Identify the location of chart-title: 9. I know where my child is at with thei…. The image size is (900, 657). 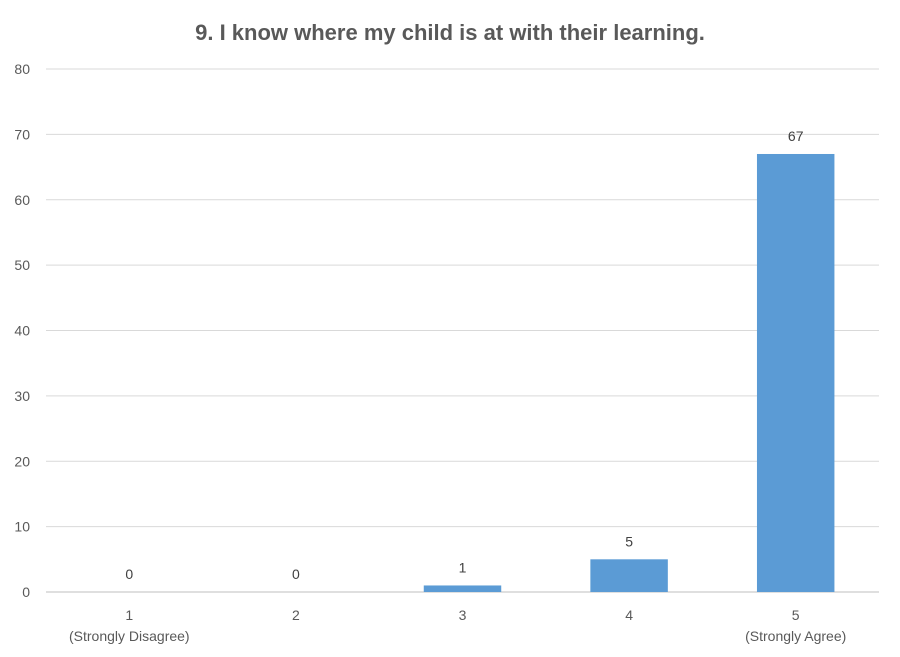
(450, 32).